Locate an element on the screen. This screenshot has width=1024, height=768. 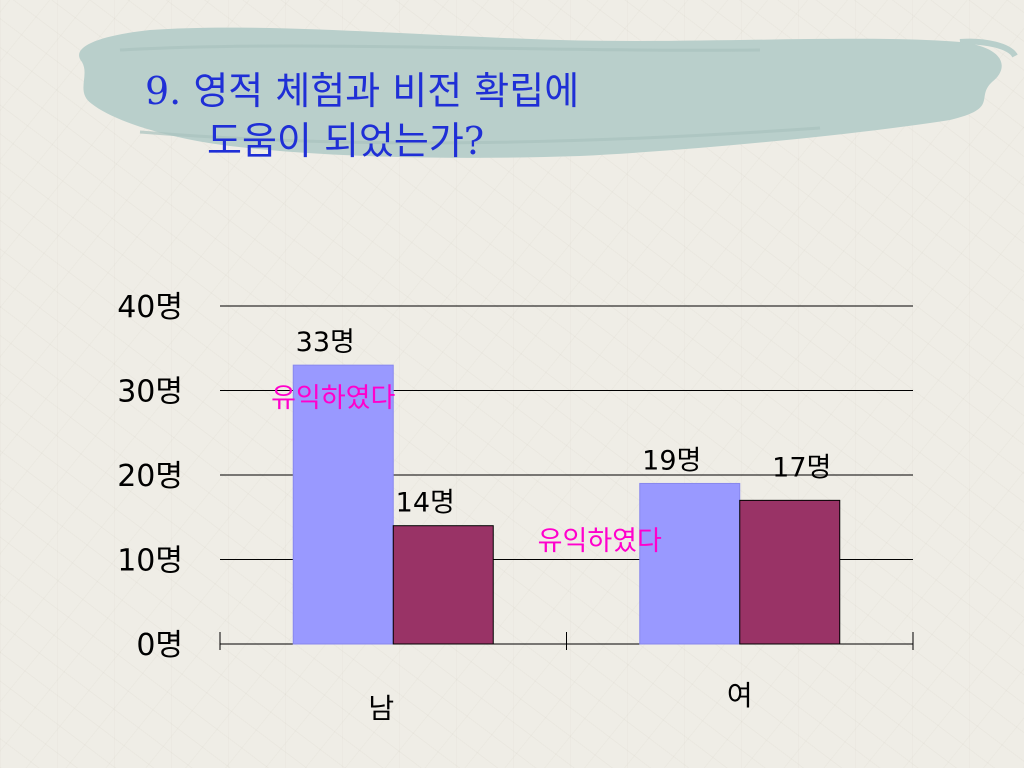
x-category-label-male: 남 is located at coordinates (381, 708).